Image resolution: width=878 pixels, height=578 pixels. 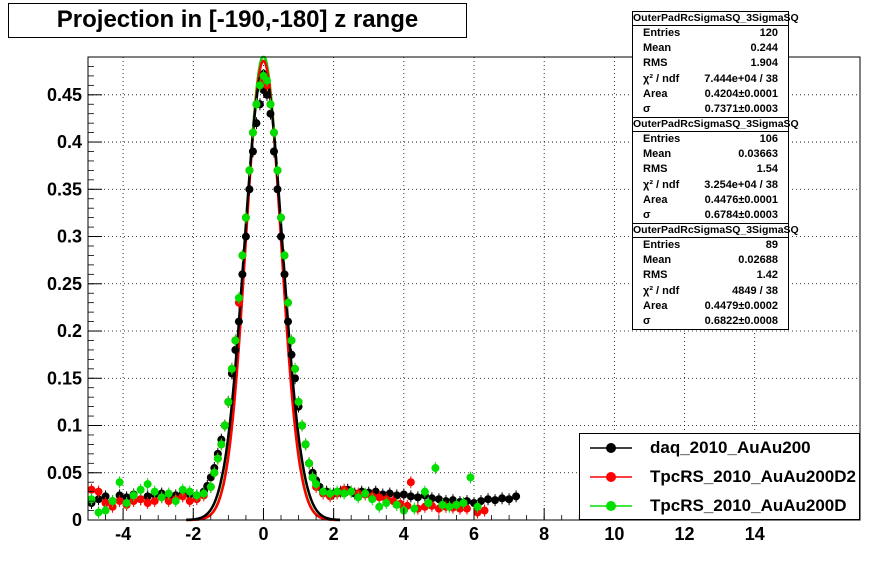 I want to click on x-tick-label: 14, so click(x=755, y=534).